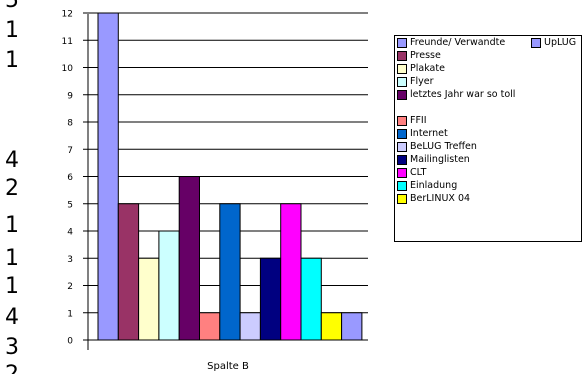  Describe the element at coordinates (67, 15) in the screenshot. I see `y-tick-label: 12` at that location.